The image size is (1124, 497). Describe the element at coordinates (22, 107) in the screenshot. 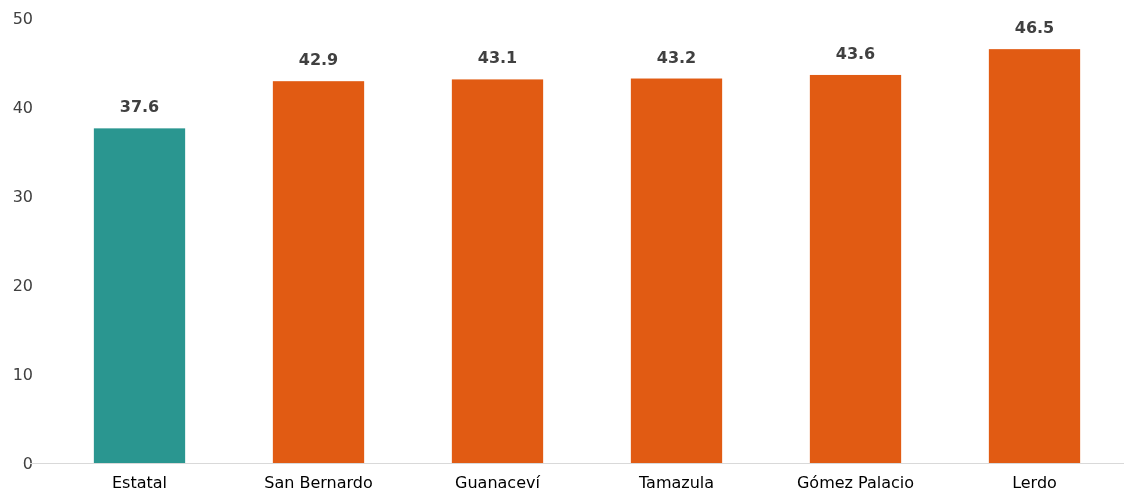

I see `y-tick-label: 40` at that location.